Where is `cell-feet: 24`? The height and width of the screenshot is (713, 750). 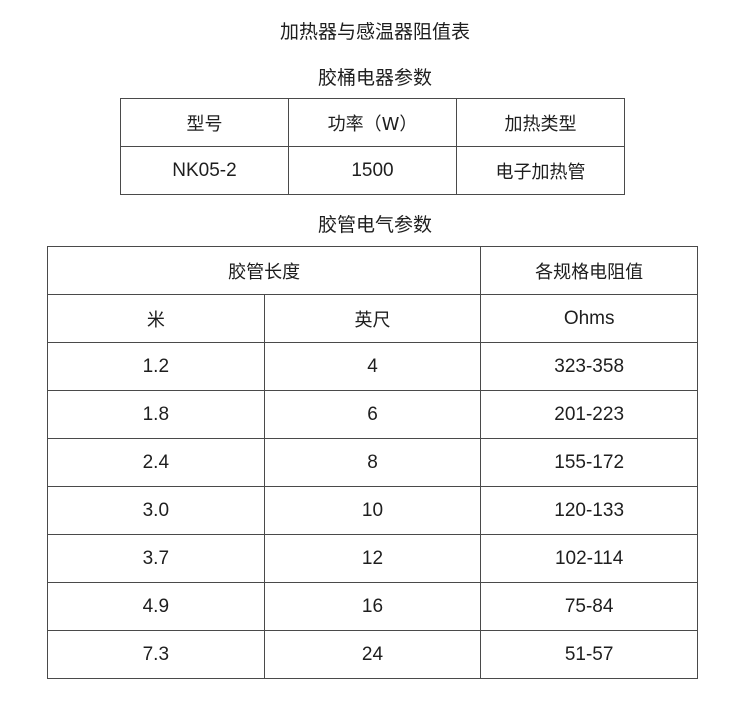
cell-feet: 24 is located at coordinates (372, 654).